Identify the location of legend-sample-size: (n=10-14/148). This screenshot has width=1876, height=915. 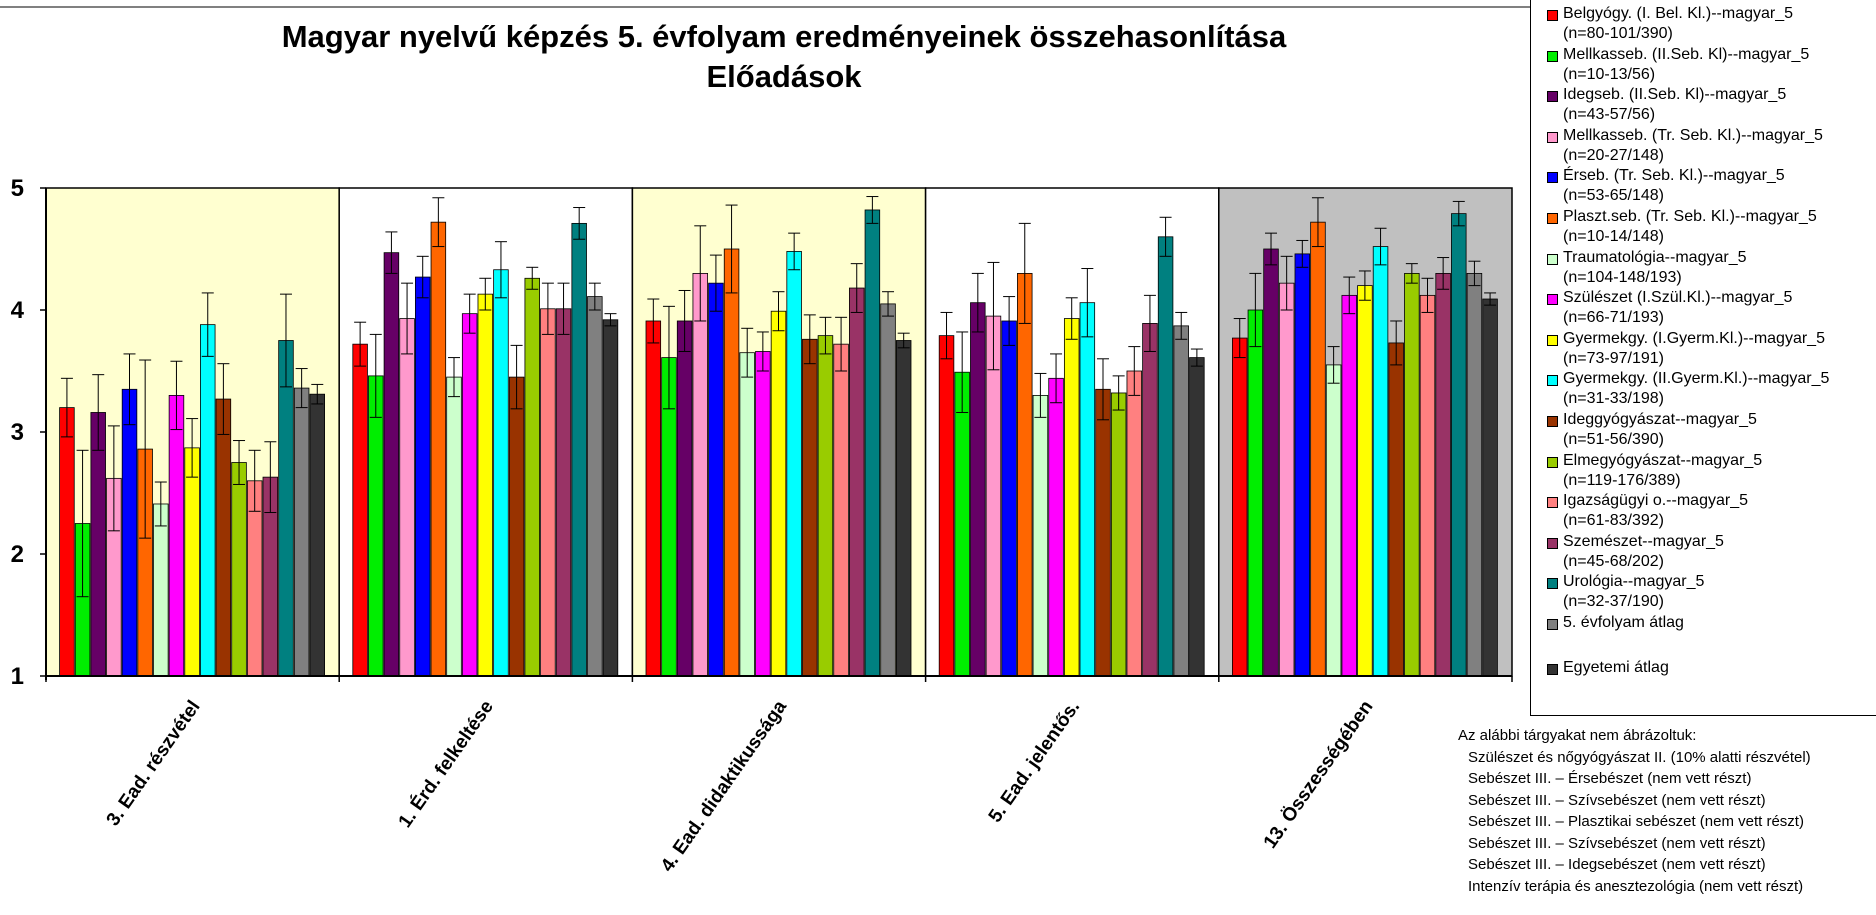
(1613, 236).